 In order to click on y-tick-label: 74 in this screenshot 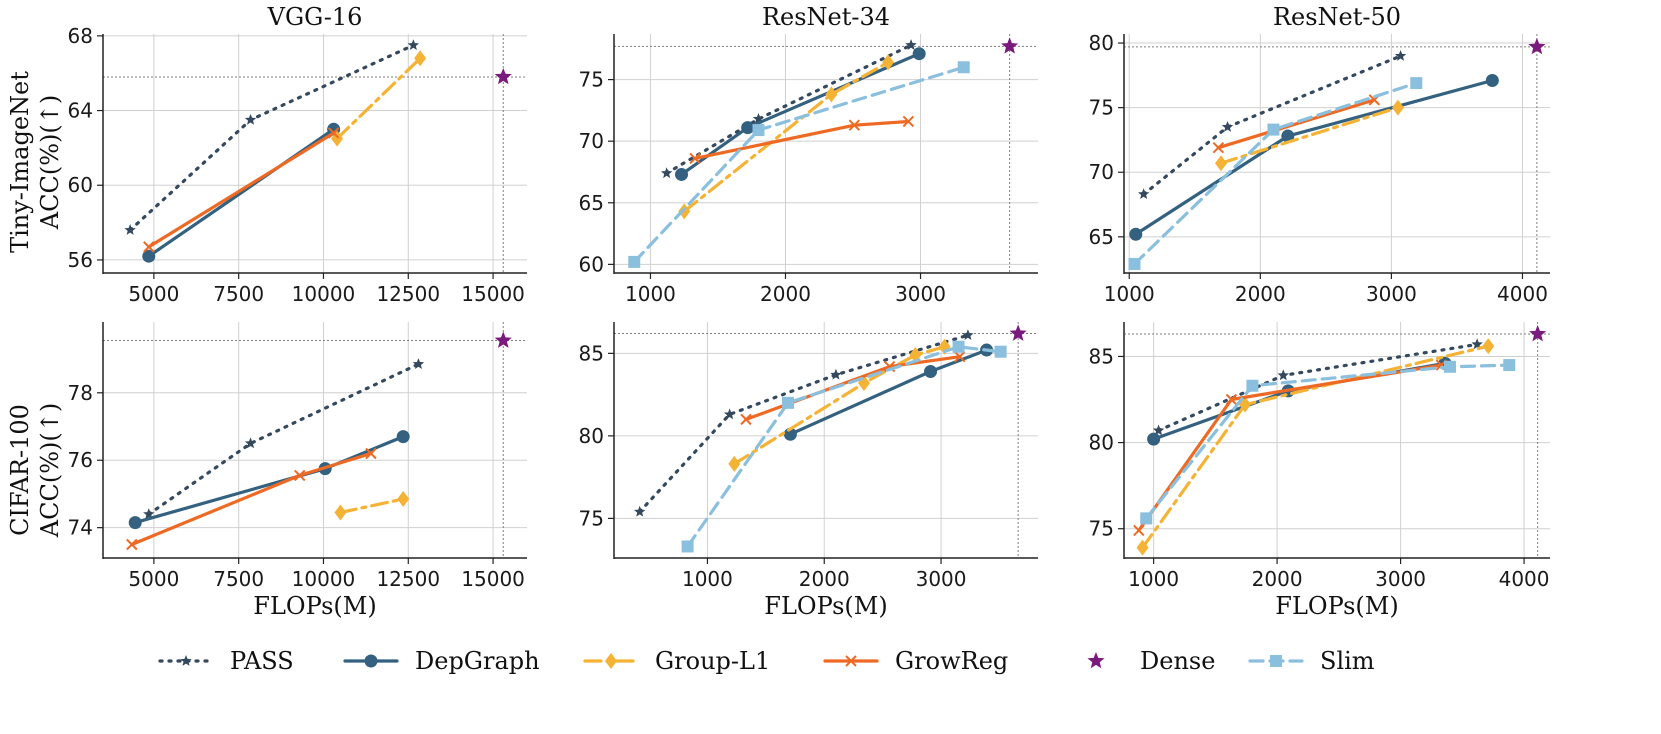, I will do `click(80, 528)`.